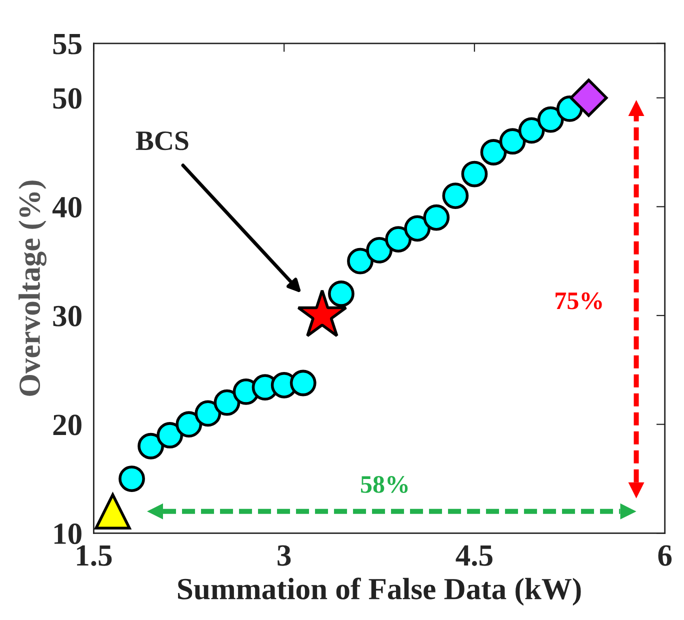 The width and height of the screenshot is (684, 620). Describe the element at coordinates (665, 555) in the screenshot. I see `x-tick-label: 6` at that location.